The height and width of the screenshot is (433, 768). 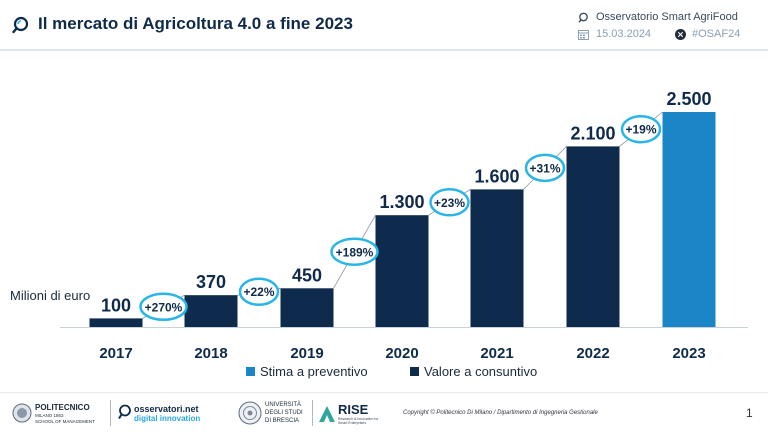 What do you see at coordinates (593, 236) in the screenshot?
I see `bar-2022` at bounding box center [593, 236].